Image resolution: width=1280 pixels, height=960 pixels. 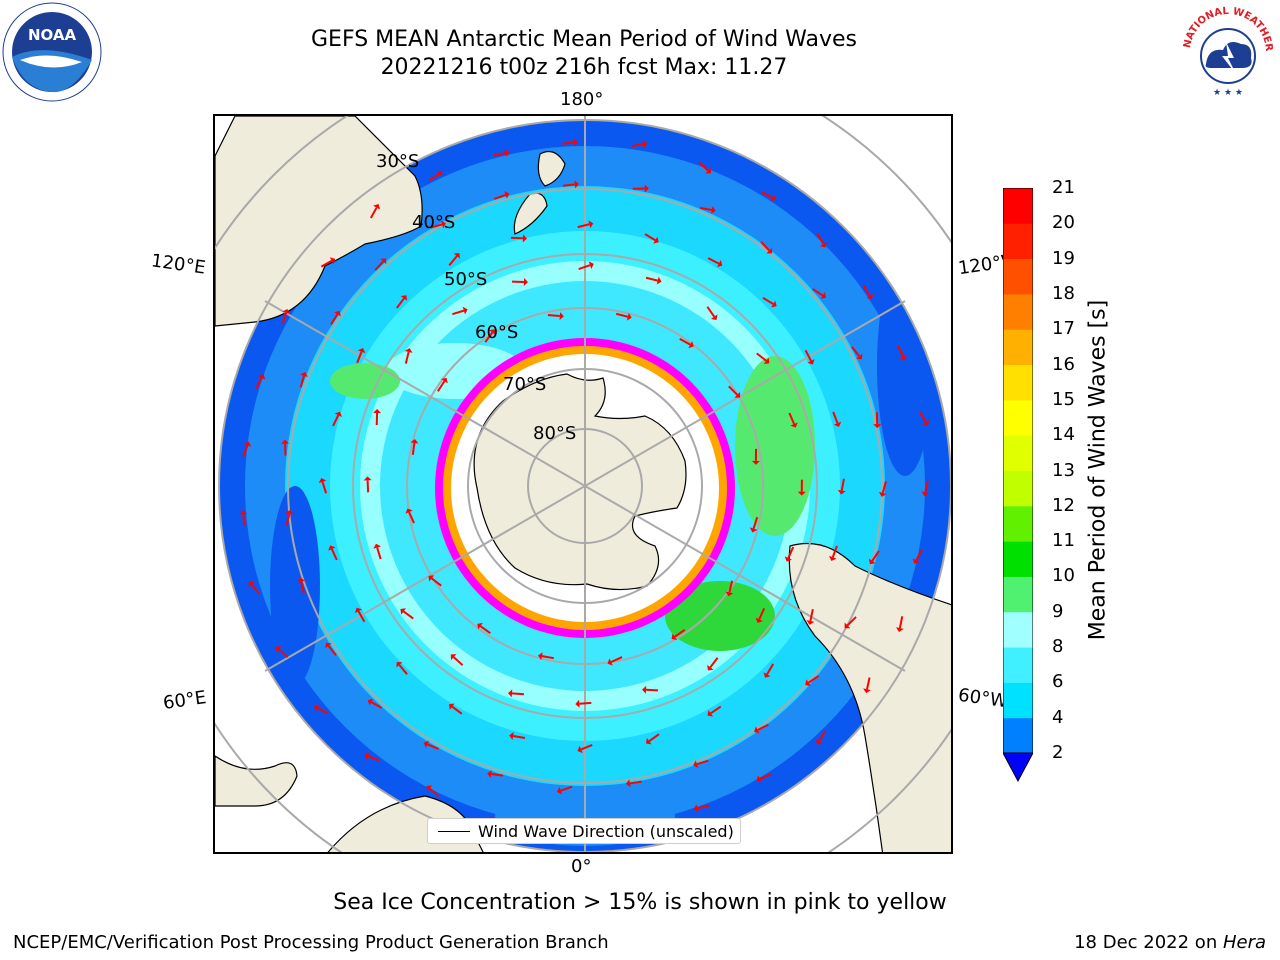 What do you see at coordinates (1063, 293) in the screenshot?
I see `colorbar-tick-label: 18` at bounding box center [1063, 293].